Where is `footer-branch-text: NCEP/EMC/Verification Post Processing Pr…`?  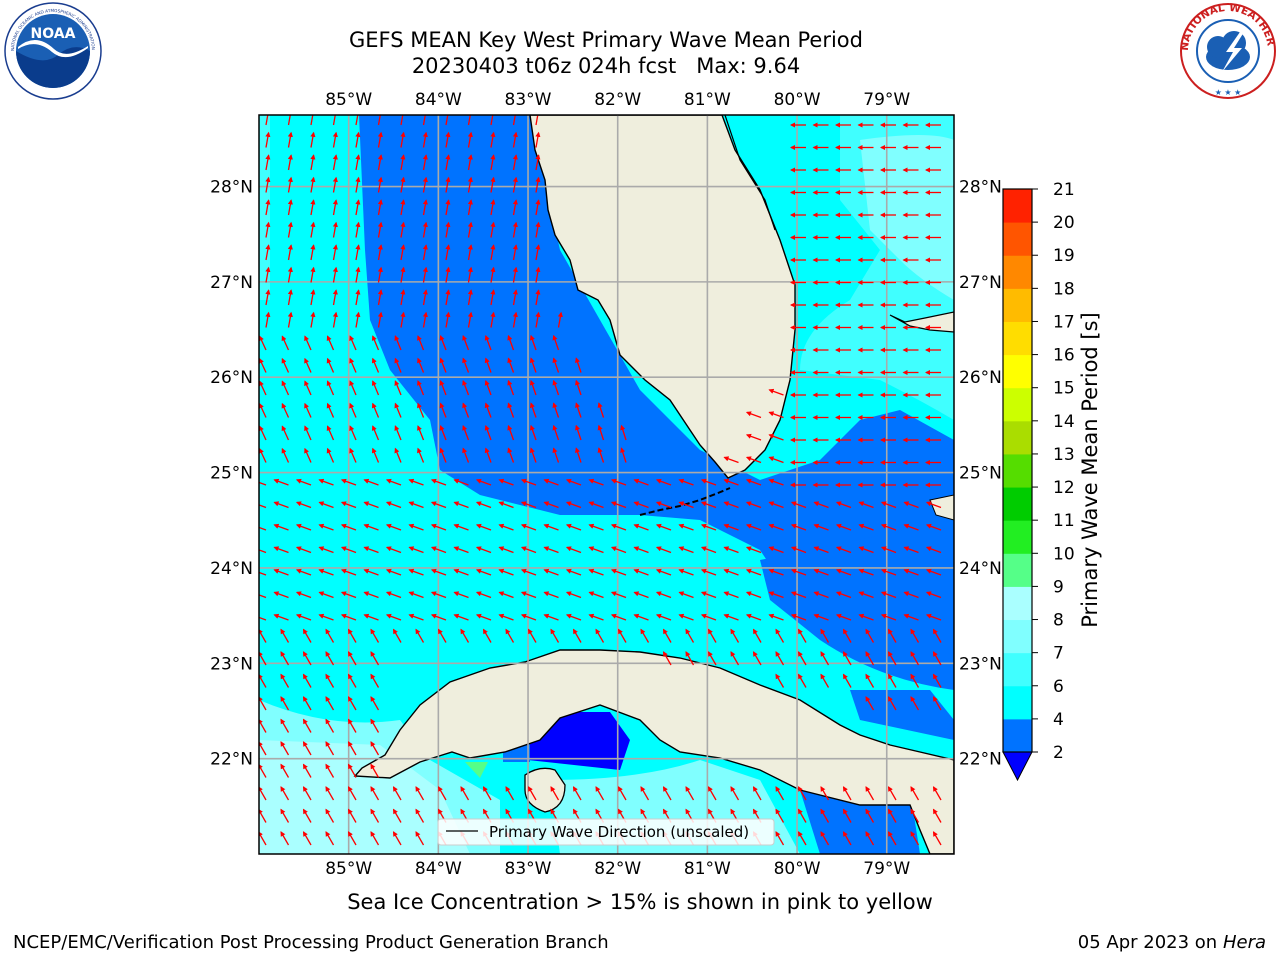 footer-branch-text: NCEP/EMC/Verification Post Processing Pr… is located at coordinates (311, 942).